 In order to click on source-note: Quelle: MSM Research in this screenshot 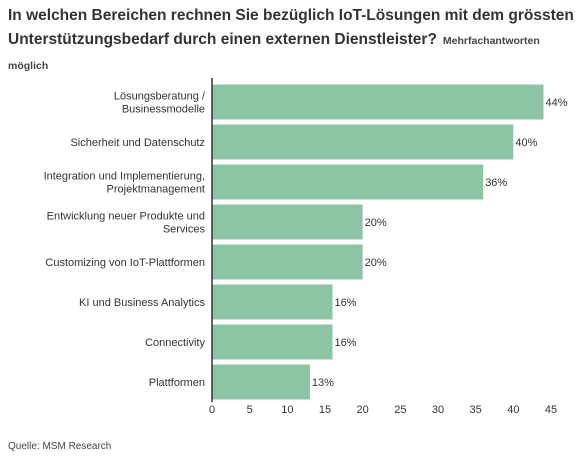, I will do `click(60, 446)`.